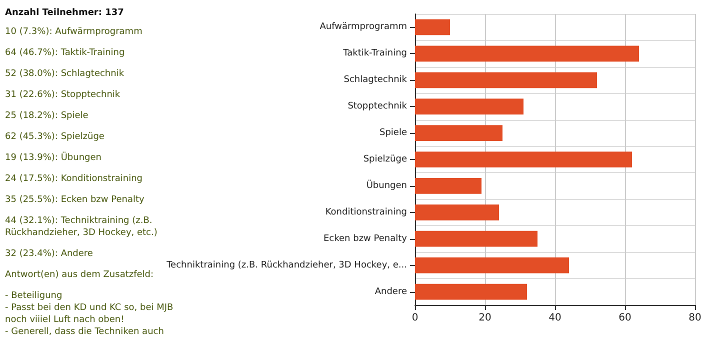 The image size is (720, 340). What do you see at coordinates (65, 13) in the screenshot?
I see `text: Anzahl Teilnehmer: 137` at bounding box center [65, 13].